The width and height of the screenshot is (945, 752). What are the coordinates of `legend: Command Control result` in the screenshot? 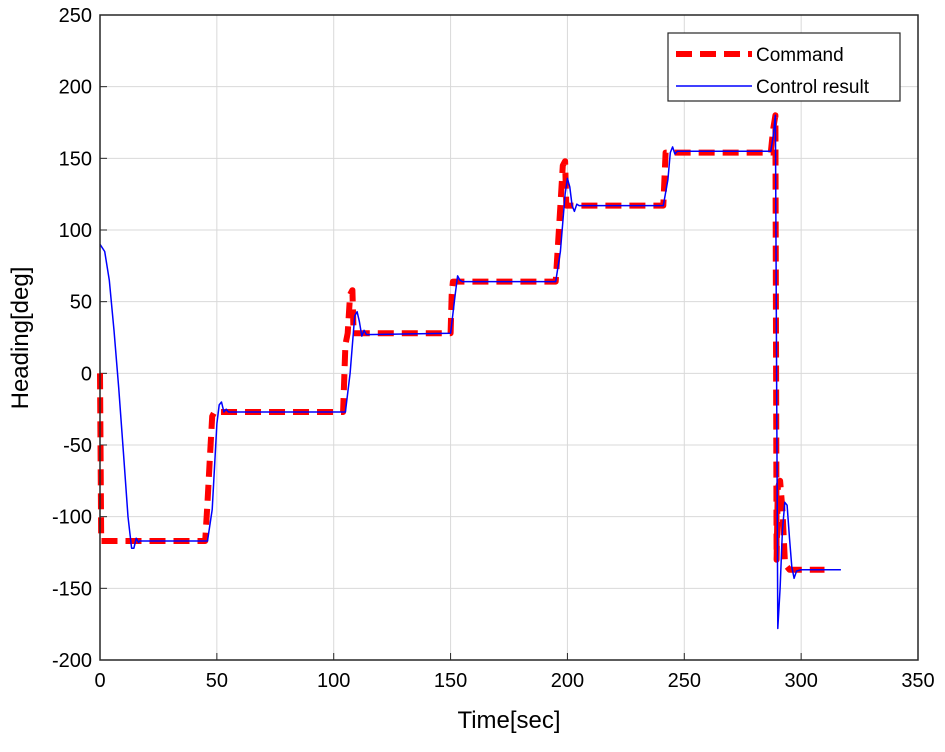 It's located at (784, 67).